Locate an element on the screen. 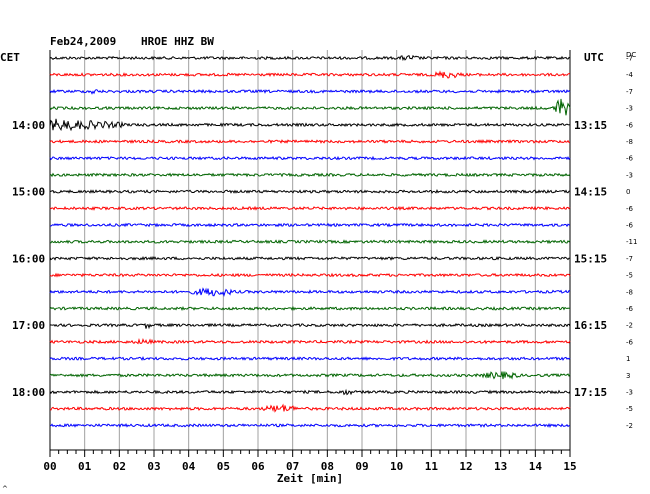  right-time-label: 13:15 is located at coordinates (590, 125).